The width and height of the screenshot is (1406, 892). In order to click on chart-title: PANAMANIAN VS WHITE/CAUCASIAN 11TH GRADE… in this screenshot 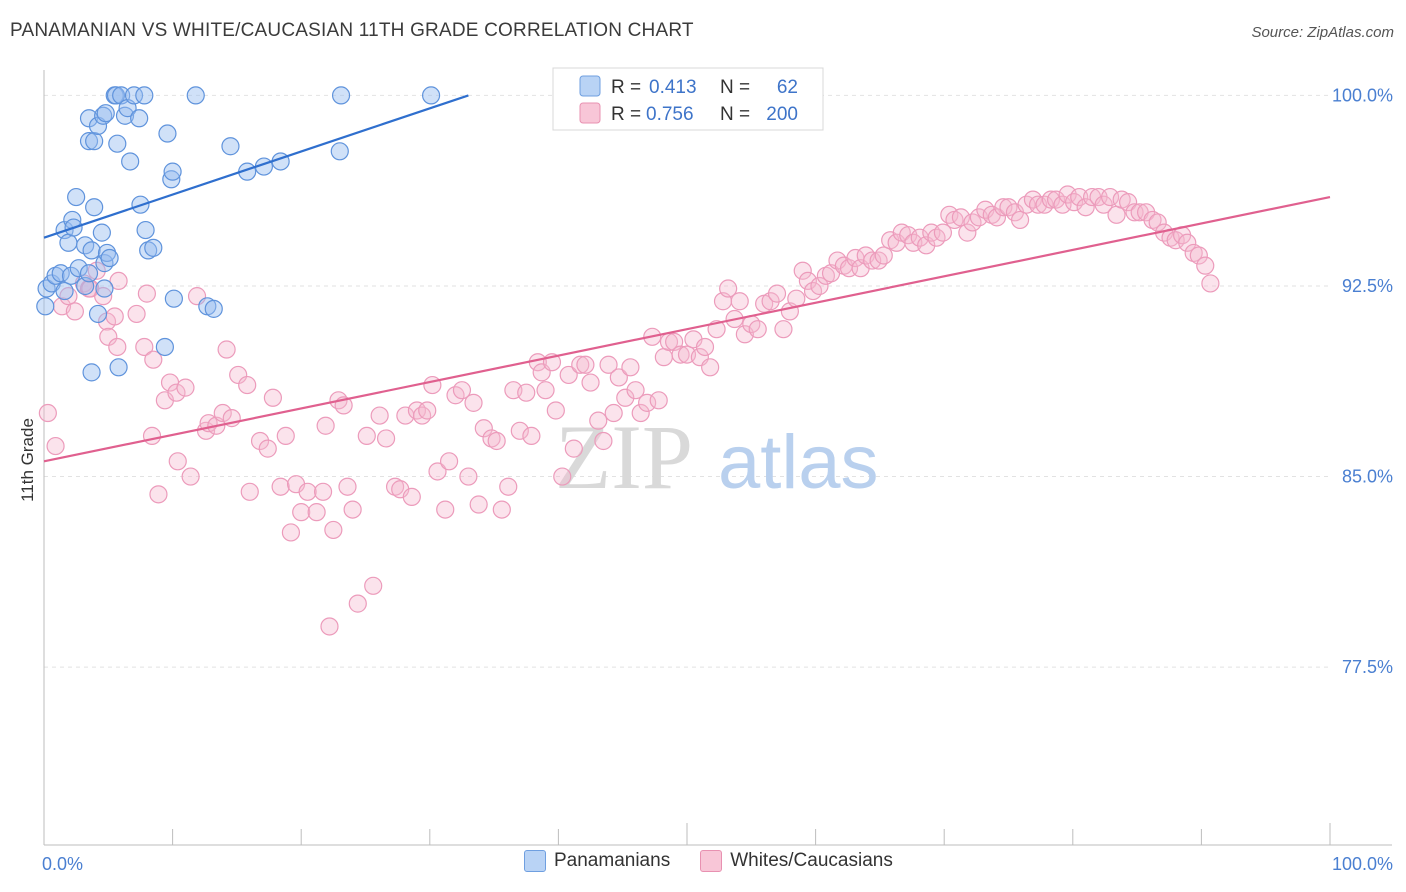, I will do `click(352, 30)`.